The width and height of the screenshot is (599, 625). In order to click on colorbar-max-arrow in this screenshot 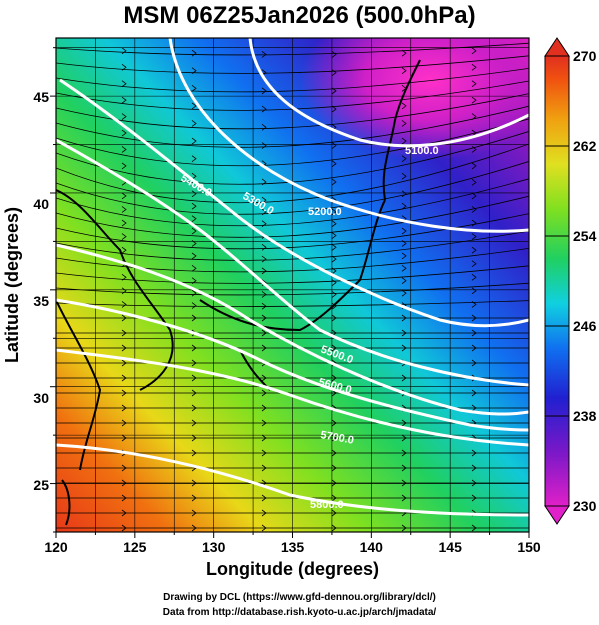, I will do `click(557, 47)`.